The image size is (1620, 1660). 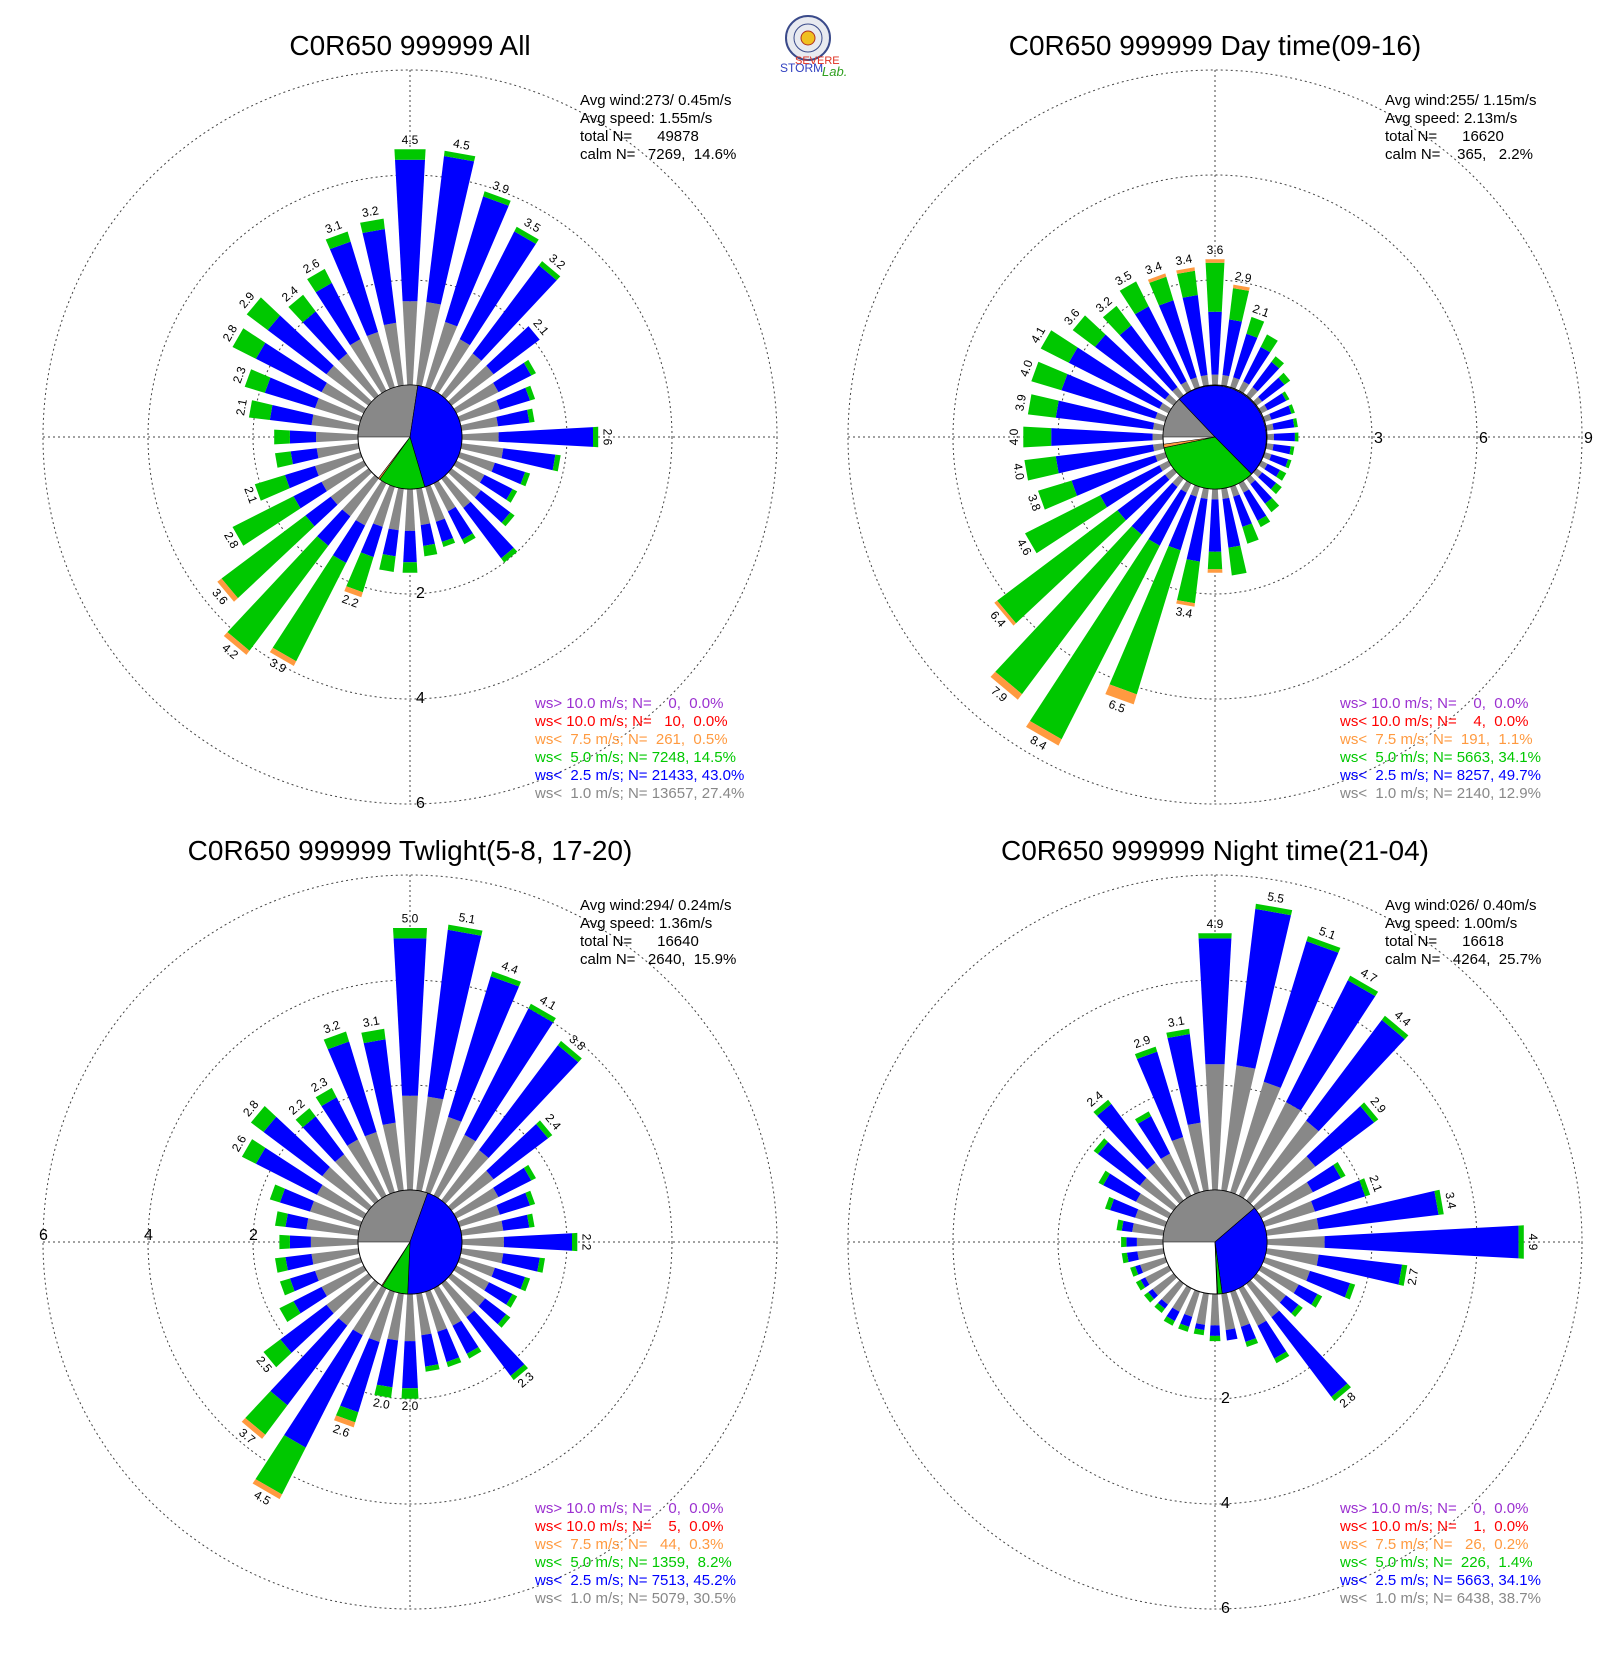 I want to click on bar-total-label: 2.6, so click(x=341, y=1430).